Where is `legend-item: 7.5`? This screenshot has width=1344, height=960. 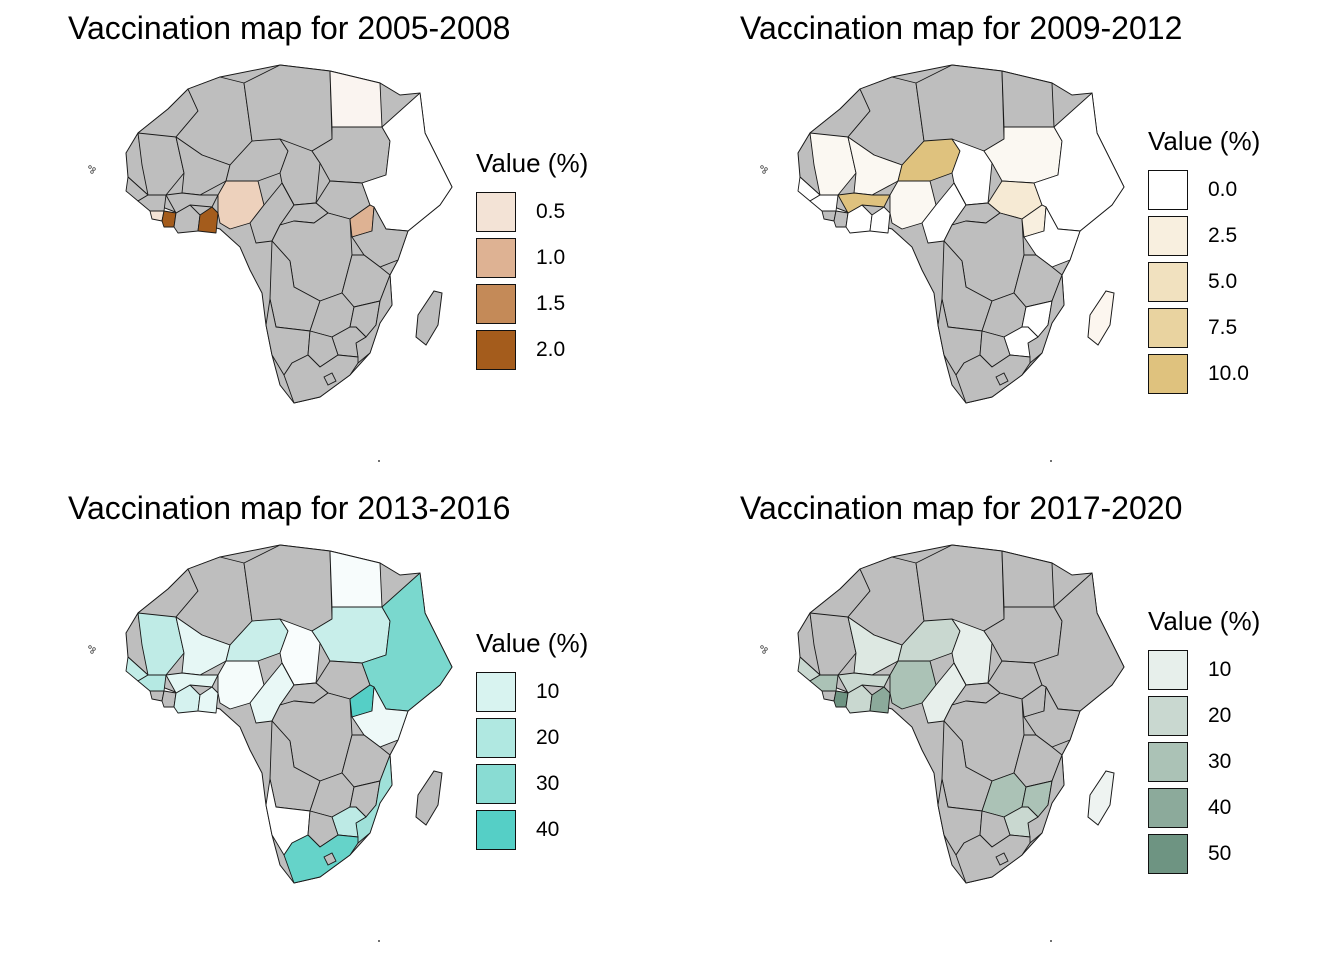 legend-item: 7.5 is located at coordinates (1204, 328).